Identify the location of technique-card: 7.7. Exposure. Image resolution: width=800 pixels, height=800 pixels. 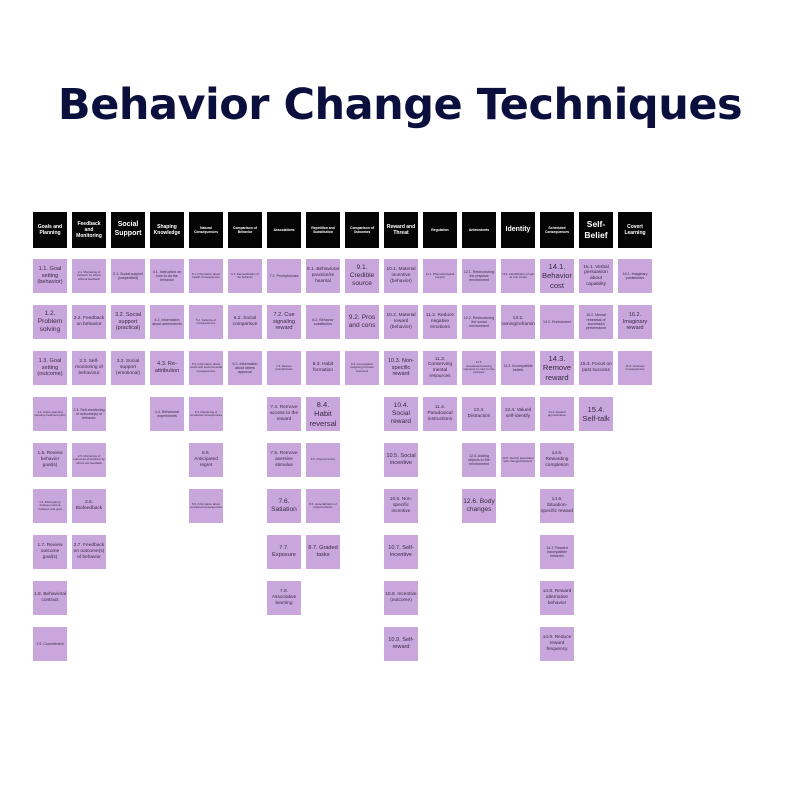
(284, 552).